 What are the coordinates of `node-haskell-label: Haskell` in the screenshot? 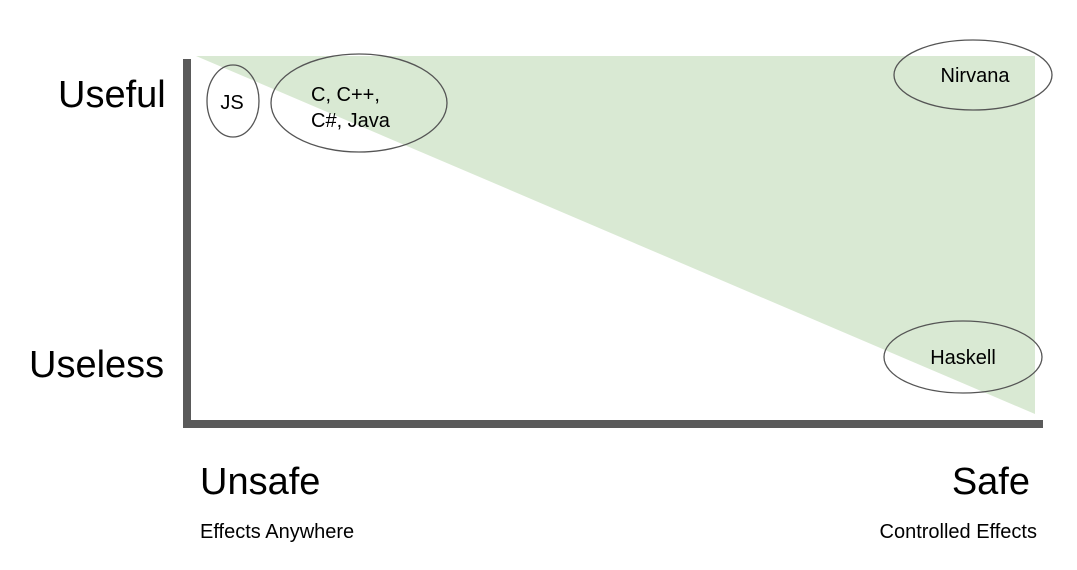 It's located at (963, 358).